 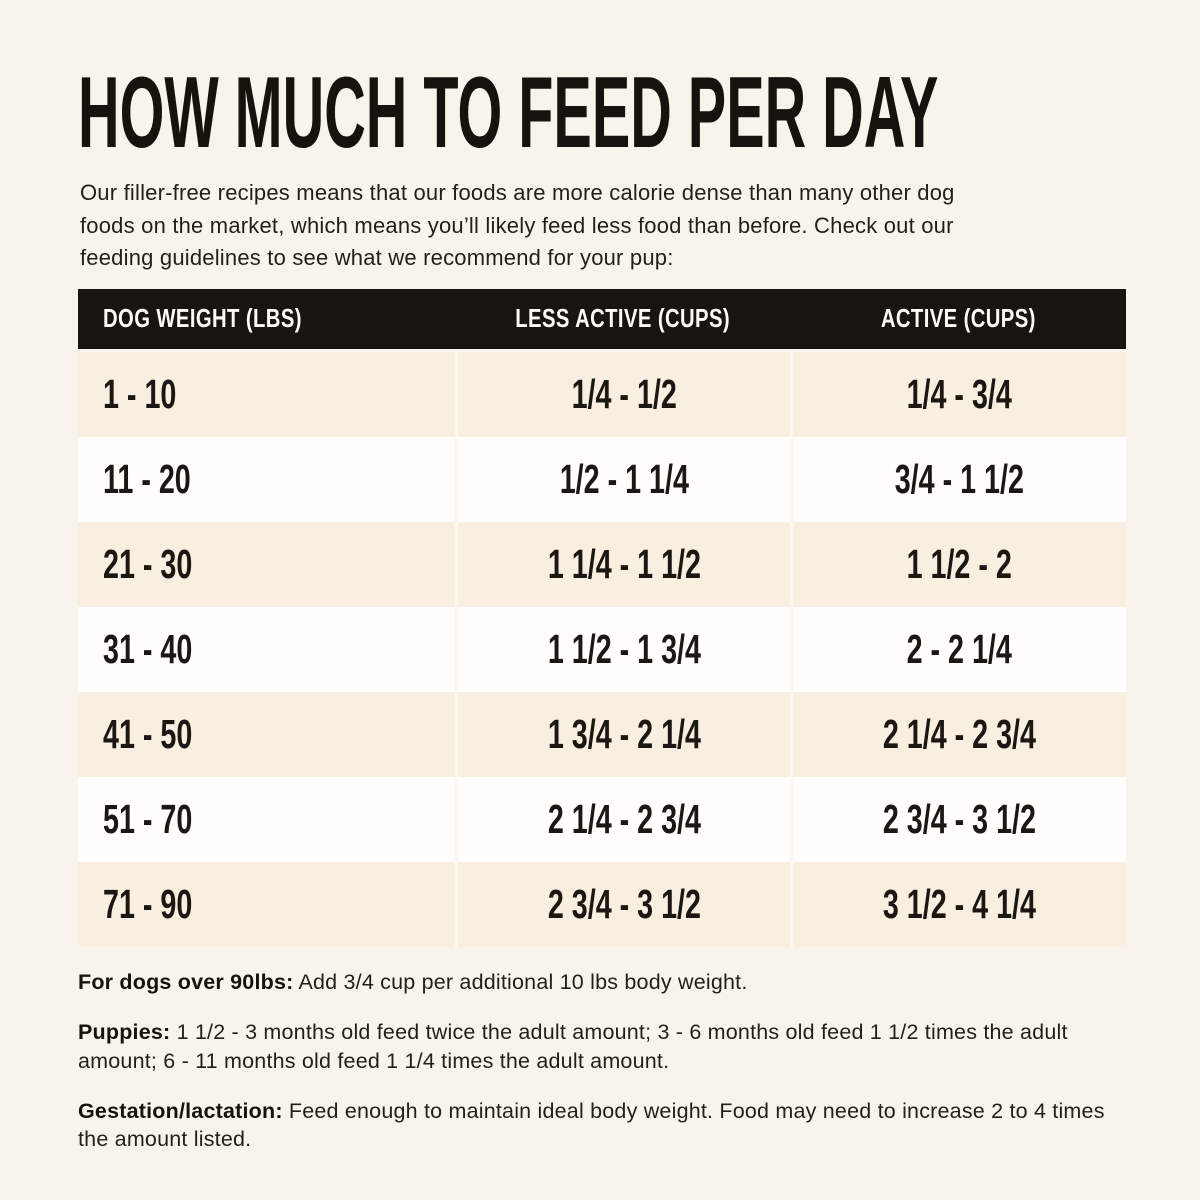 I want to click on note-label: For dogs over 90lbs:, so click(x=186, y=982).